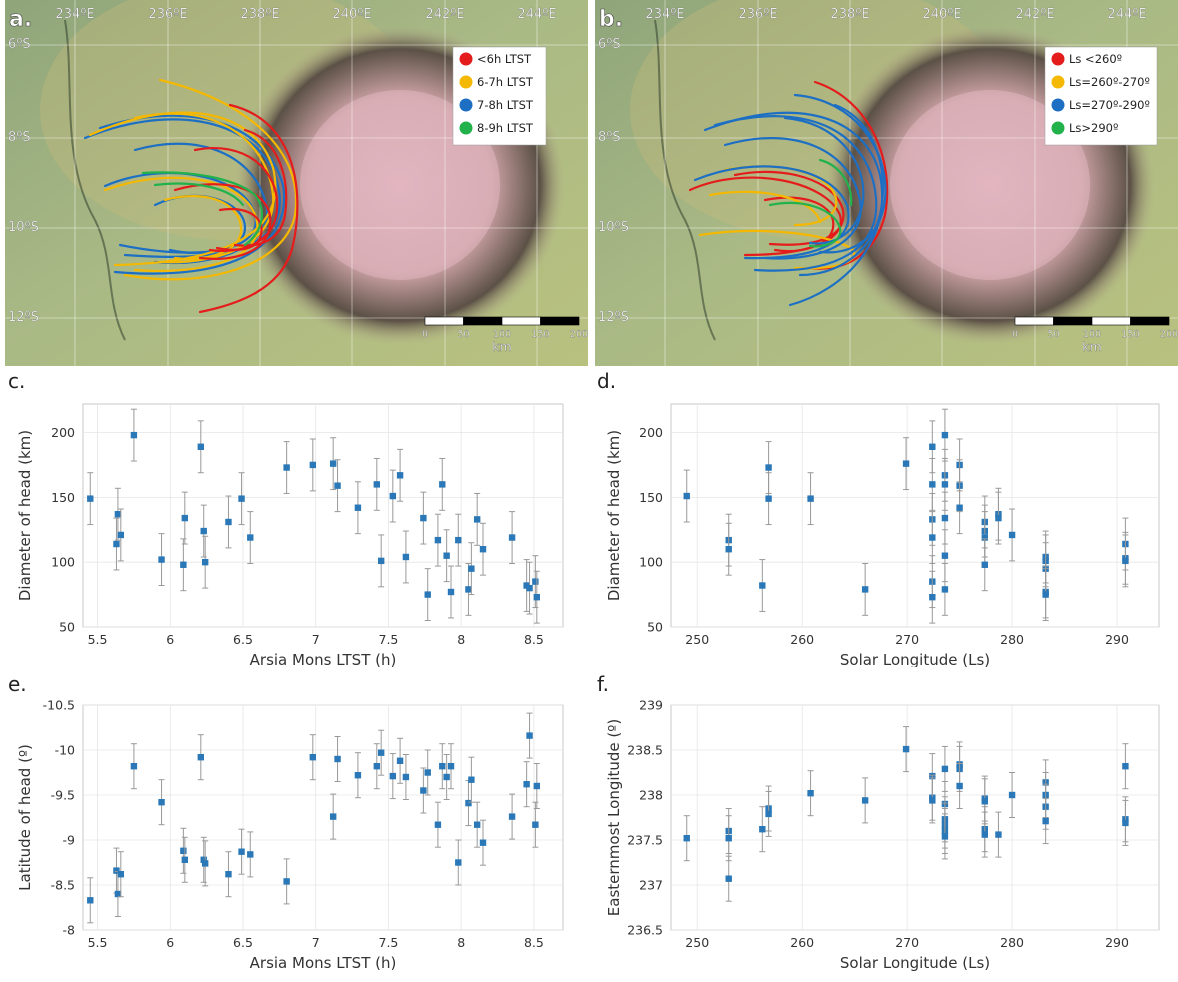 This screenshot has height=982, width=1178. What do you see at coordinates (651, 562) in the screenshot?
I see `y-tick-label: 100` at bounding box center [651, 562].